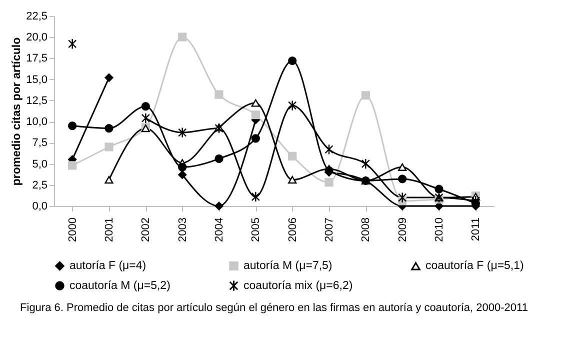  Describe the element at coordinates (475, 266) in the screenshot. I see `legend-label: coautoría F (μ=5,1)` at that location.